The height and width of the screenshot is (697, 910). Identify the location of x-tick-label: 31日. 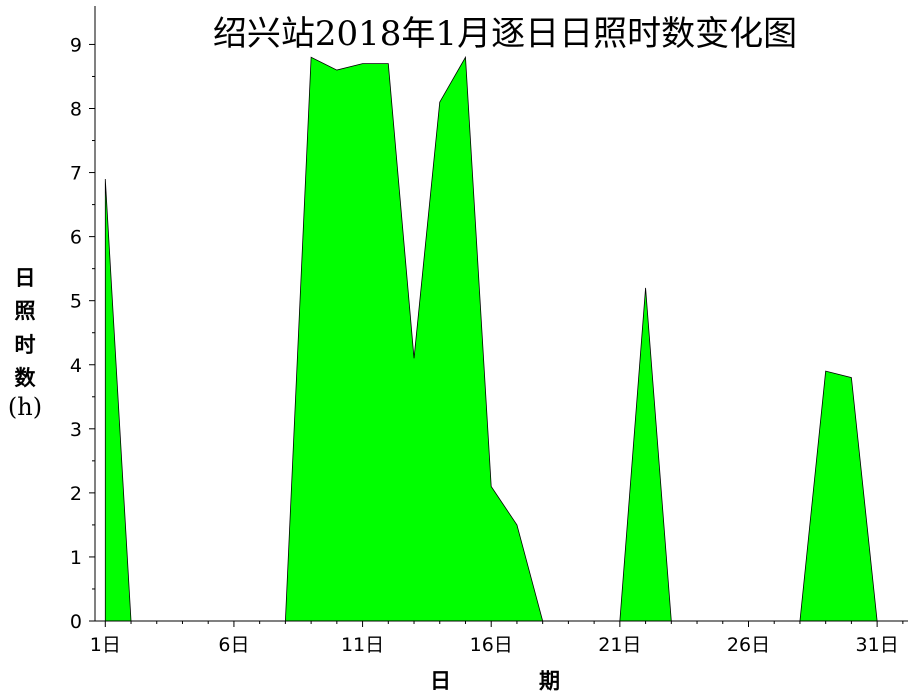
(877, 645).